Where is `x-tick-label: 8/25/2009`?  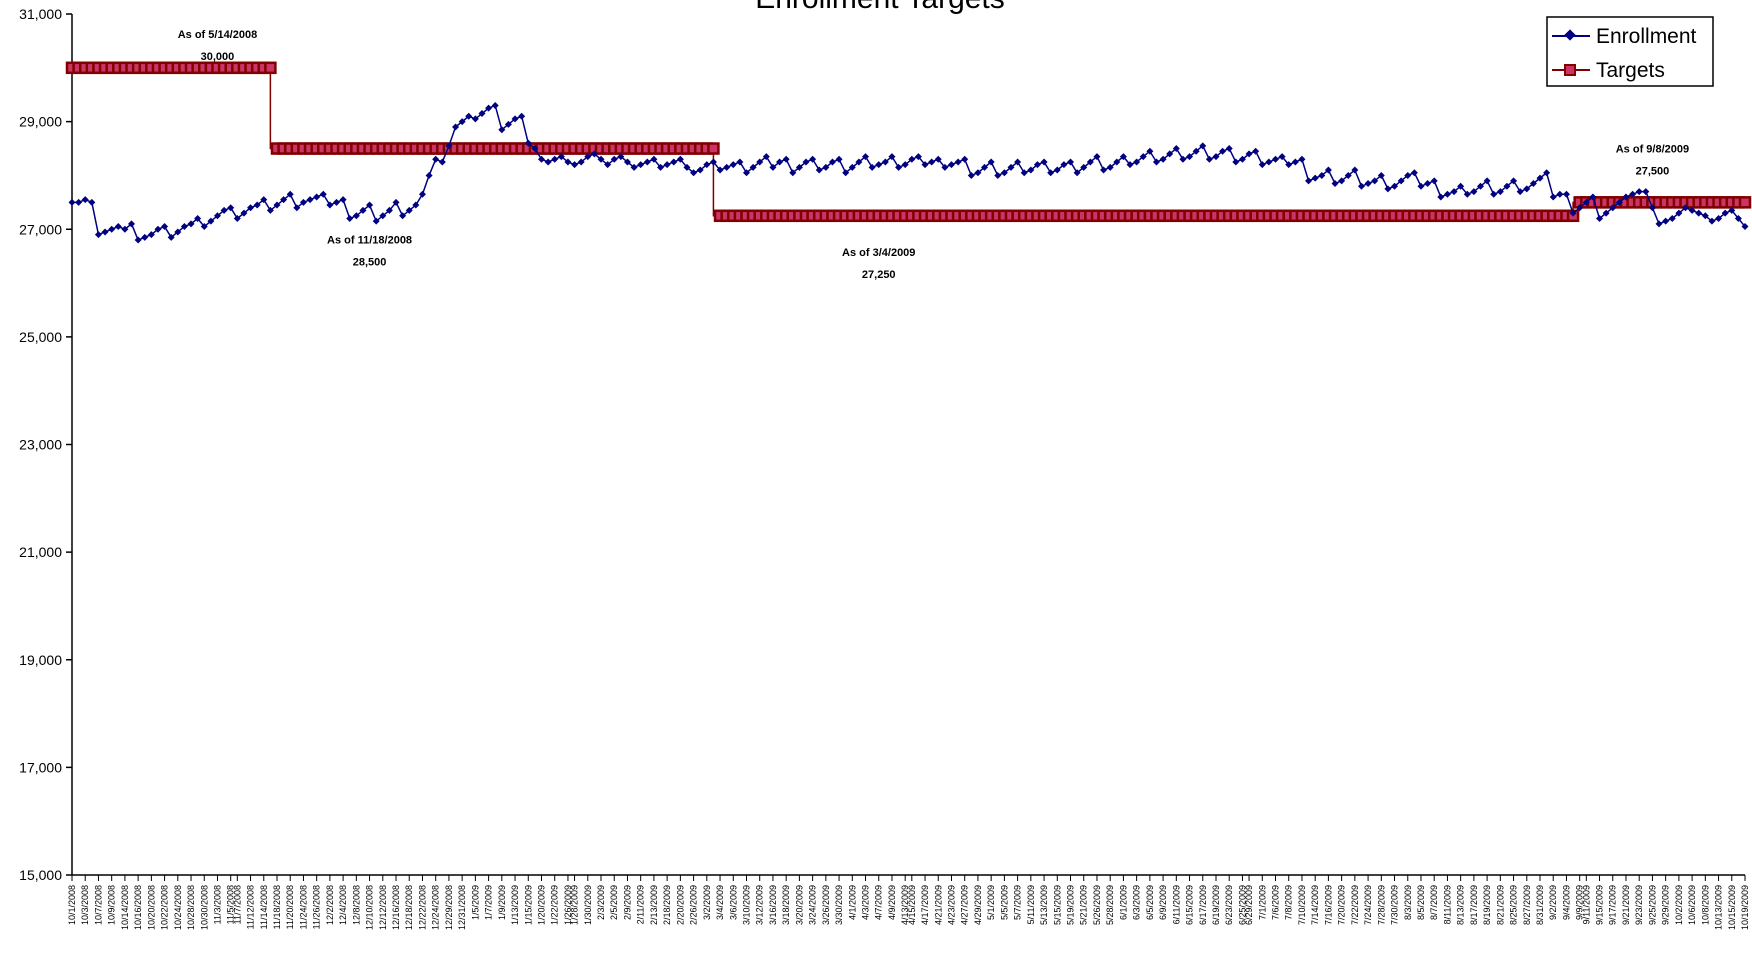
x-tick-label: 8/25/2009 is located at coordinates (1514, 905).